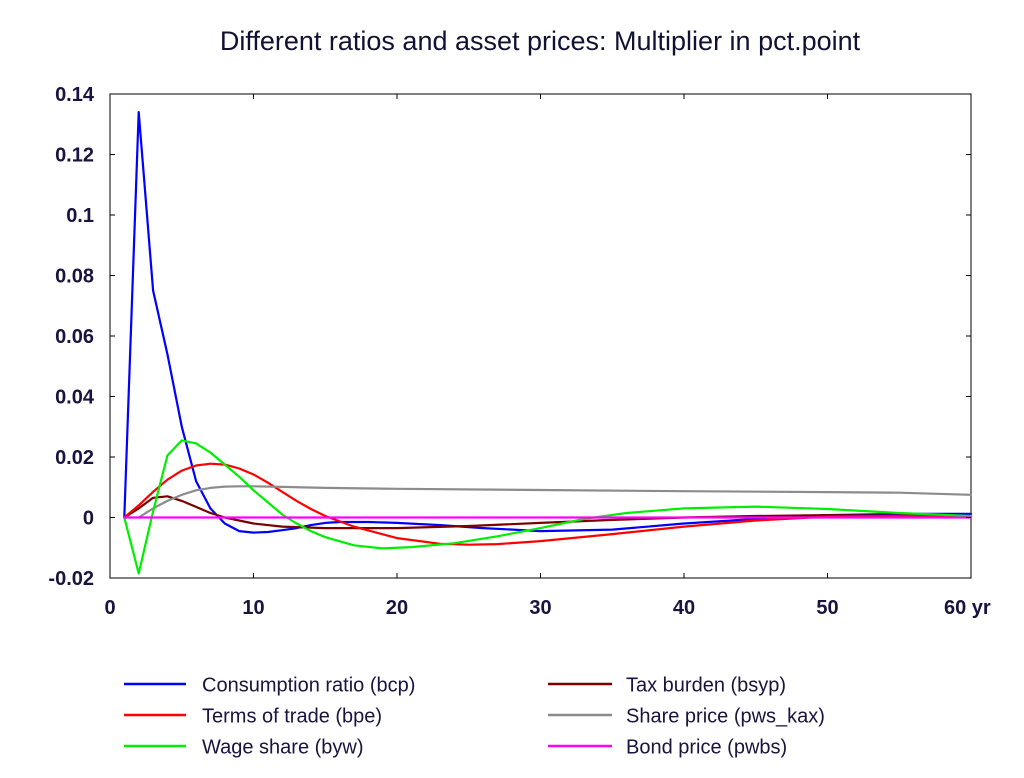 The width and height of the screenshot is (1024, 778). I want to click on y-tick-label: 0.06, so click(74, 337).